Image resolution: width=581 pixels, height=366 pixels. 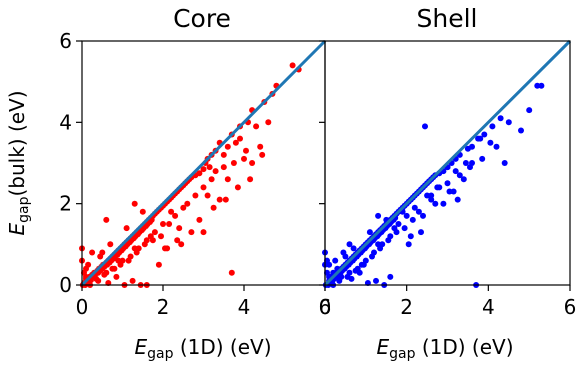 I want to click on y-tick-label: 6, so click(x=65, y=41).